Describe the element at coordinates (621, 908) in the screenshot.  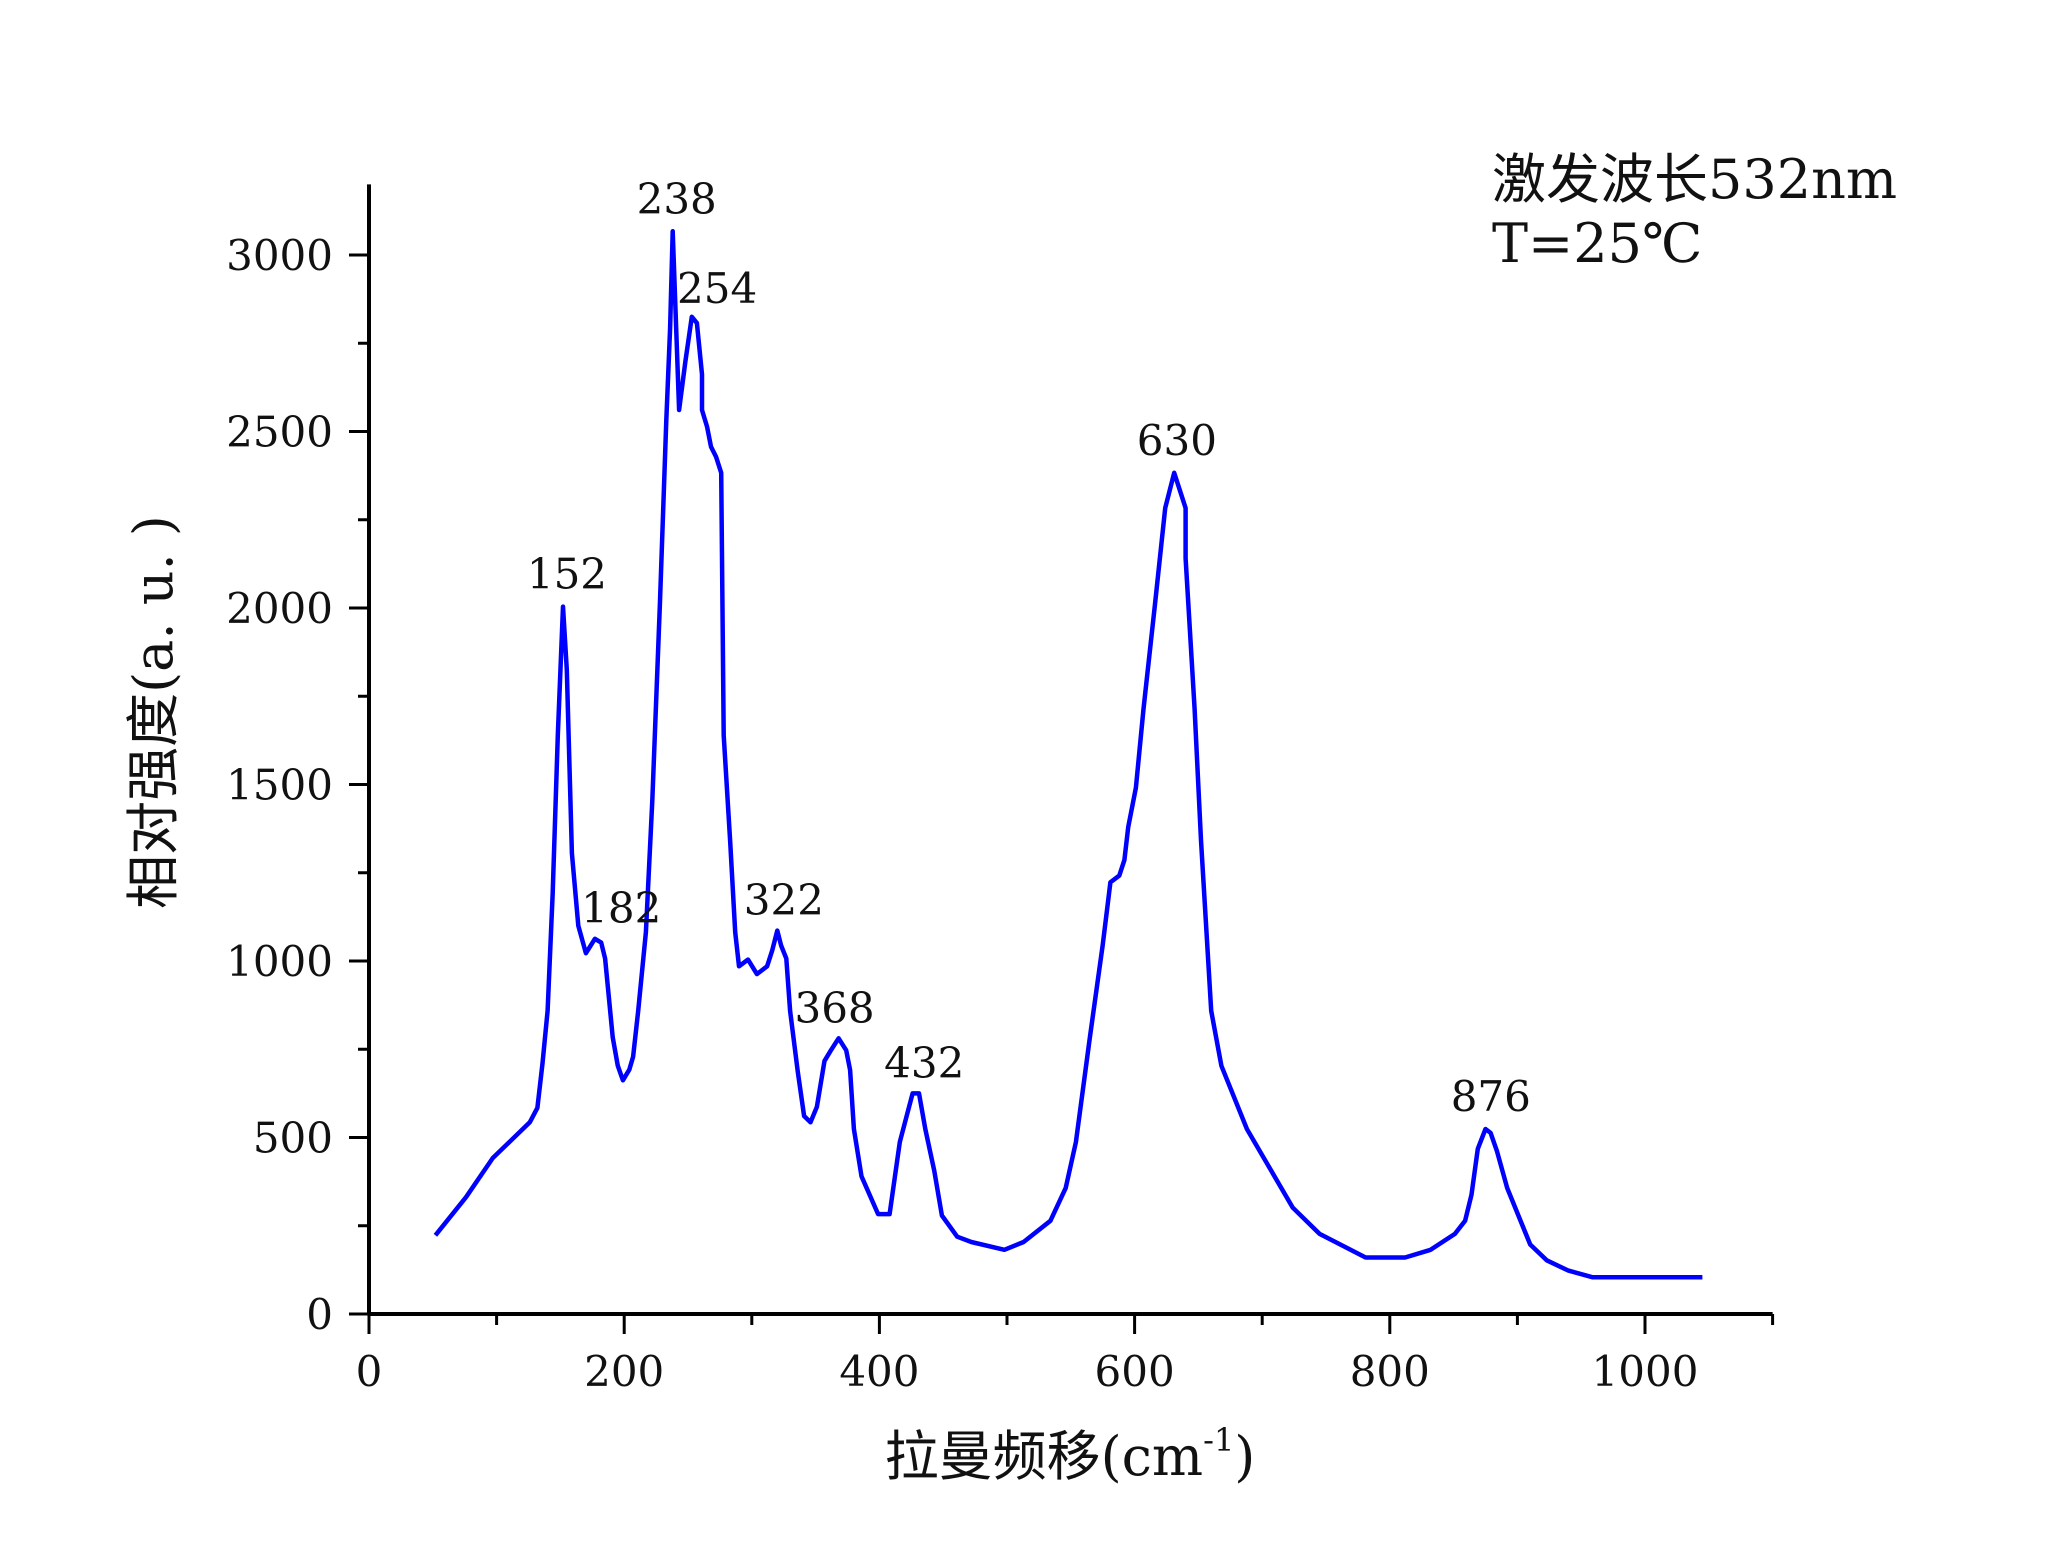
I see `peak-label: 182` at that location.